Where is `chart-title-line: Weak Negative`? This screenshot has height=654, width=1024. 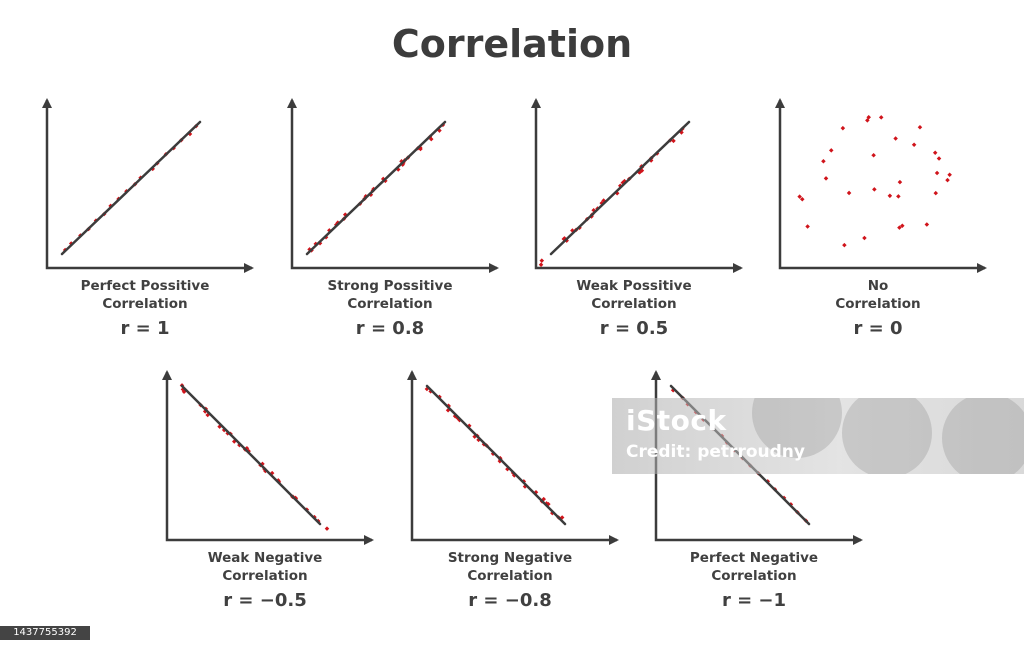
chart-title-line: Weak Negative is located at coordinates (265, 558).